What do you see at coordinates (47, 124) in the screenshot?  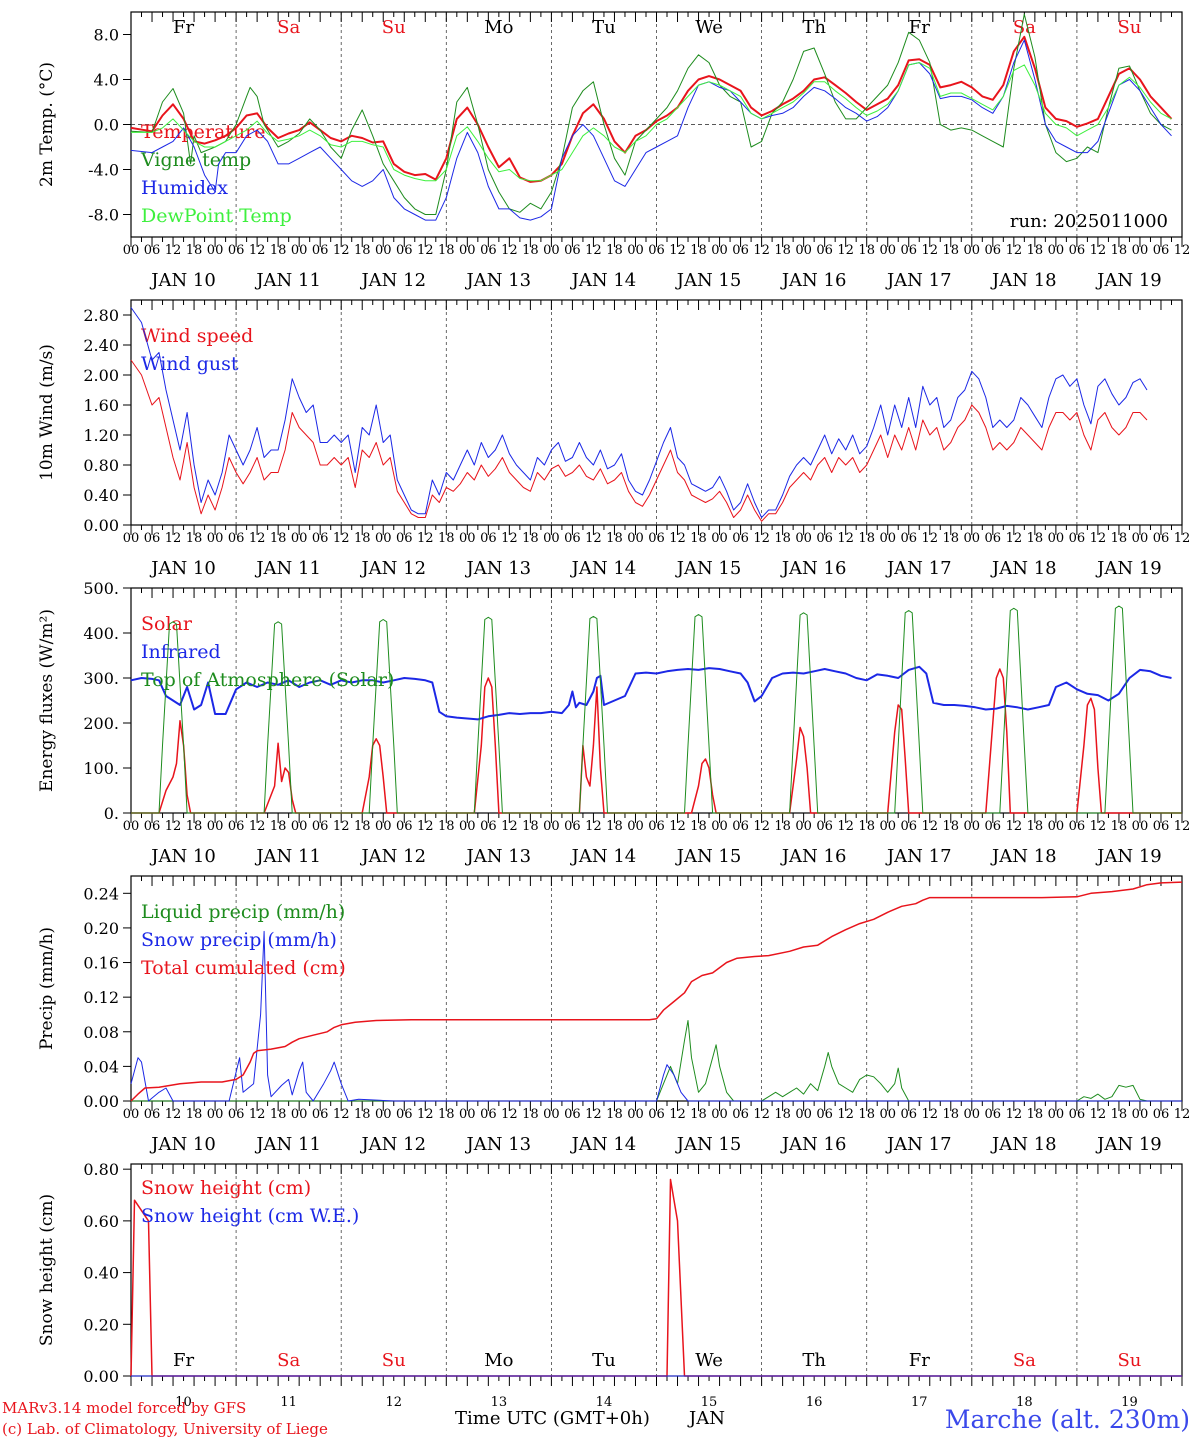 I see `y-axis-label: 2m Temp. (°C)` at bounding box center [47, 124].